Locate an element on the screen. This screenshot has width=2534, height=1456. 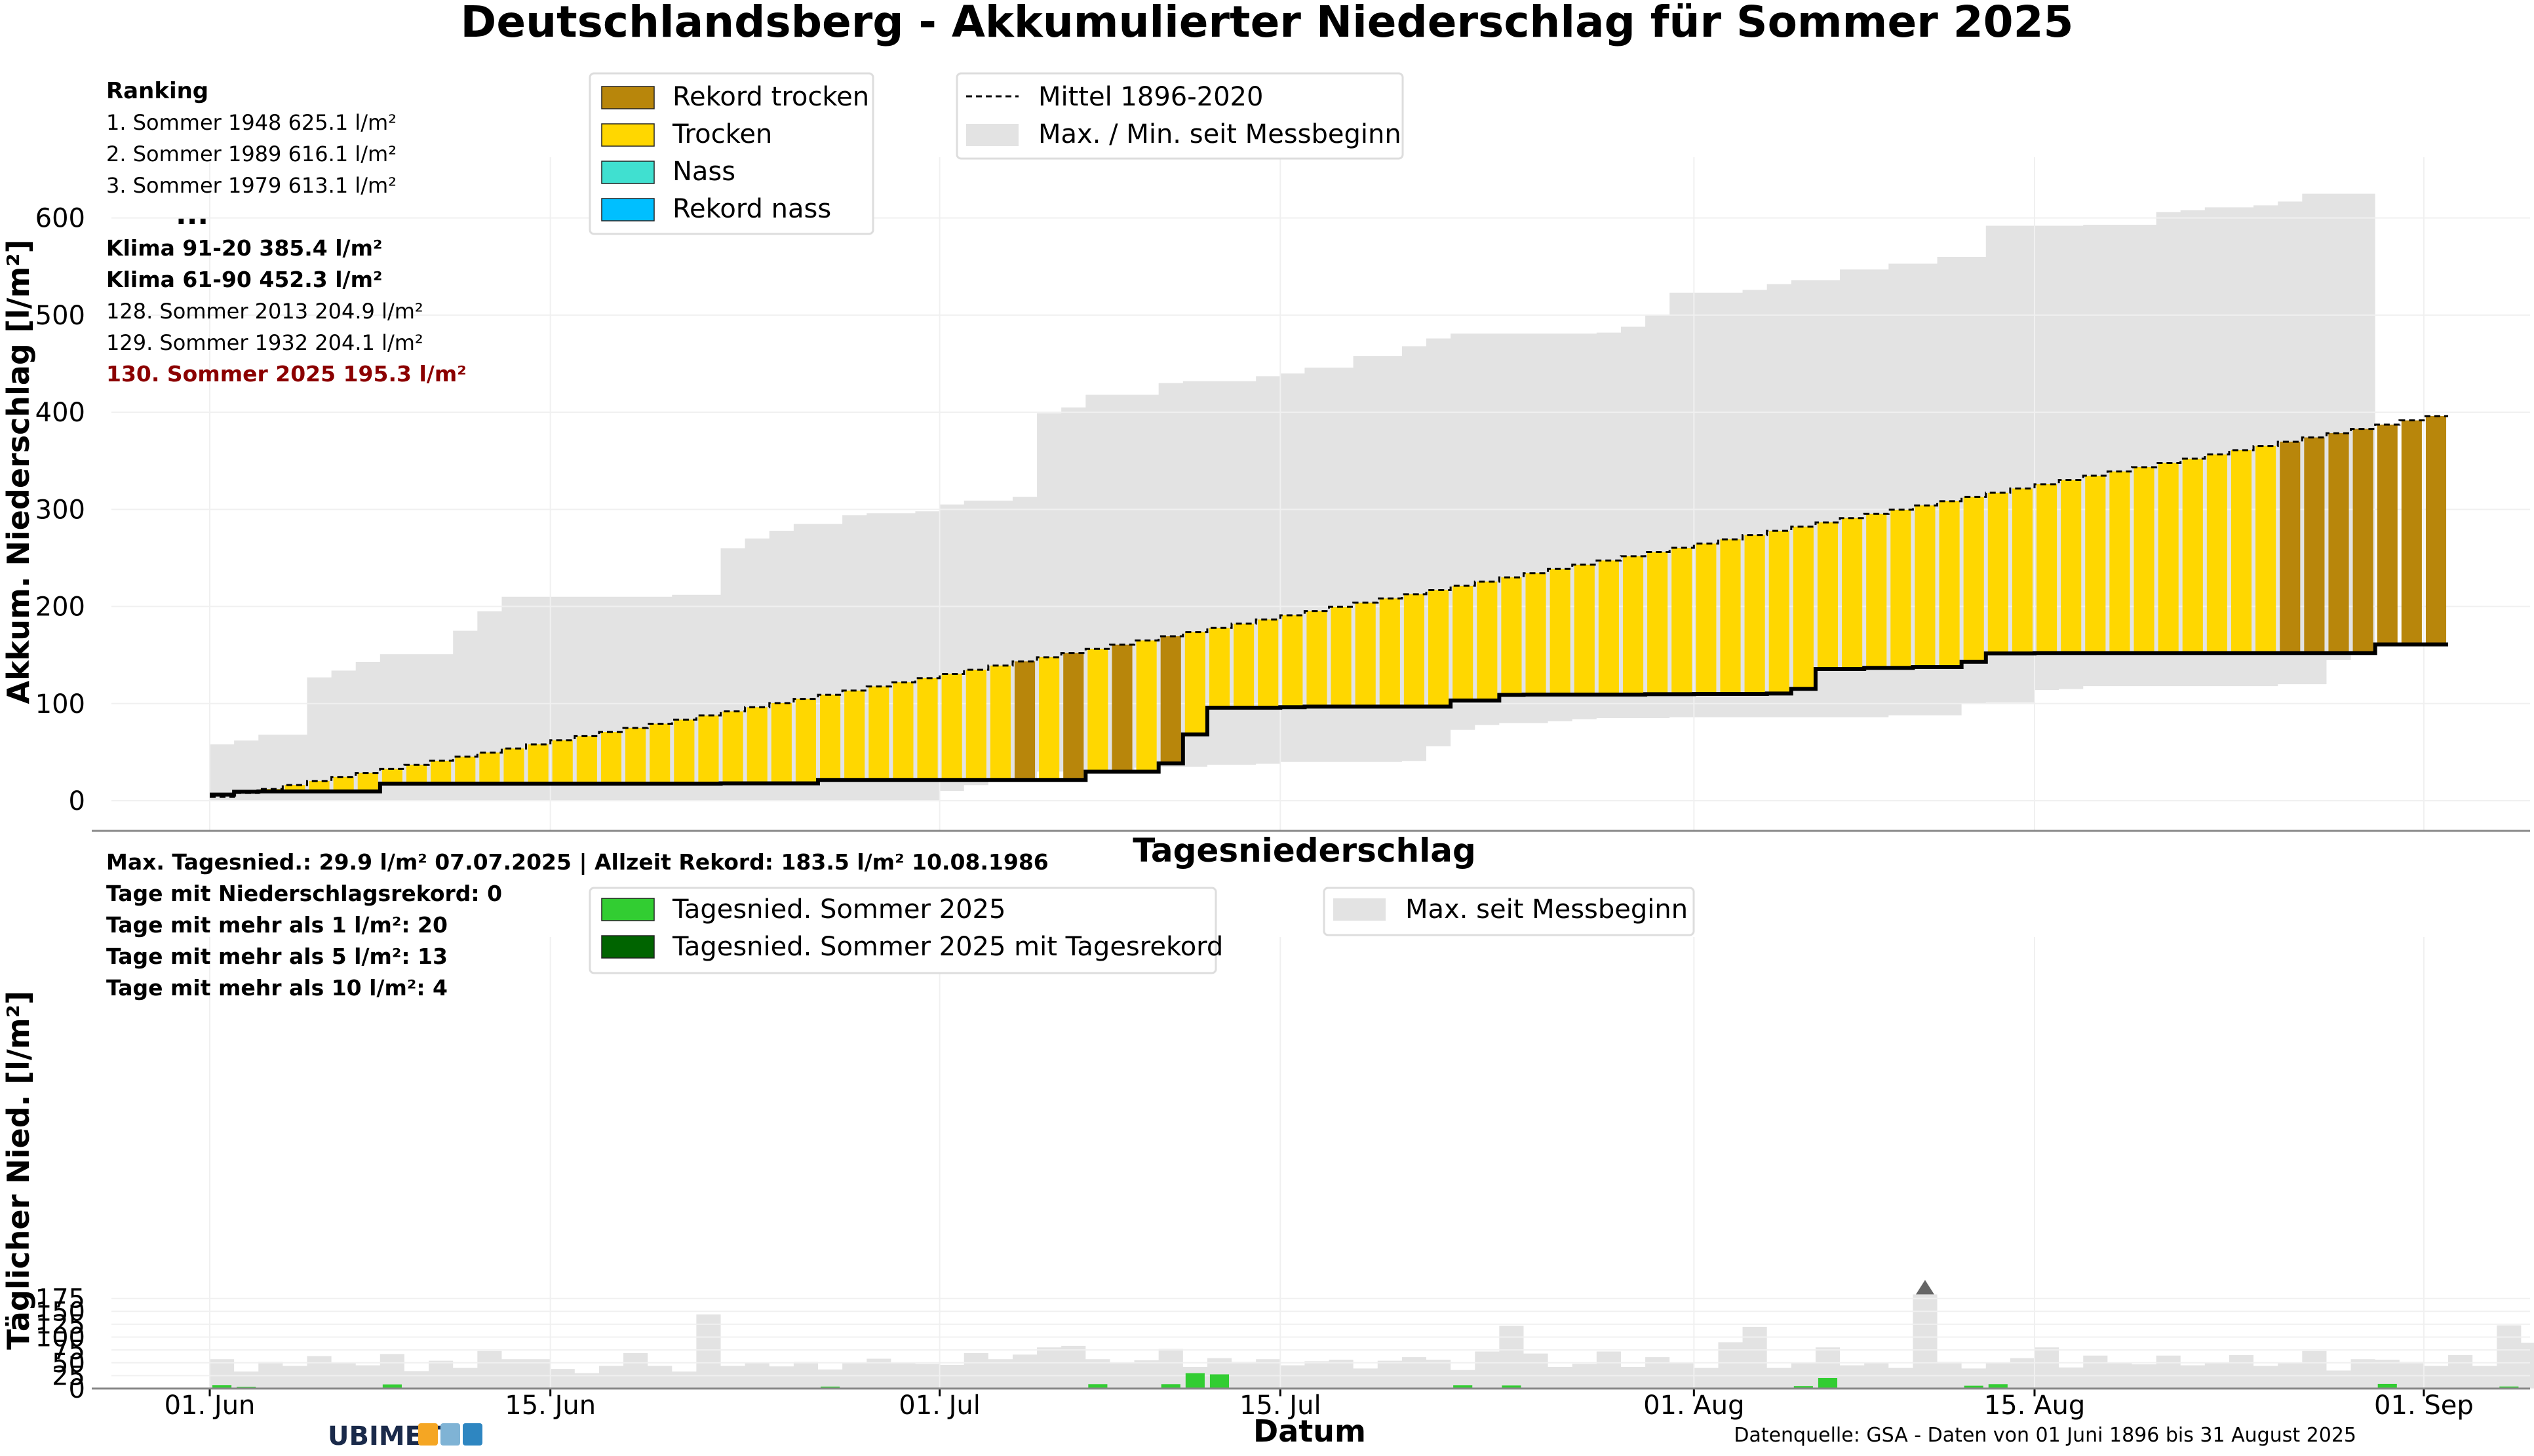
stat-gt10: Tage mit mehr als 10 l/m²: 4 is located at coordinates (277, 988).